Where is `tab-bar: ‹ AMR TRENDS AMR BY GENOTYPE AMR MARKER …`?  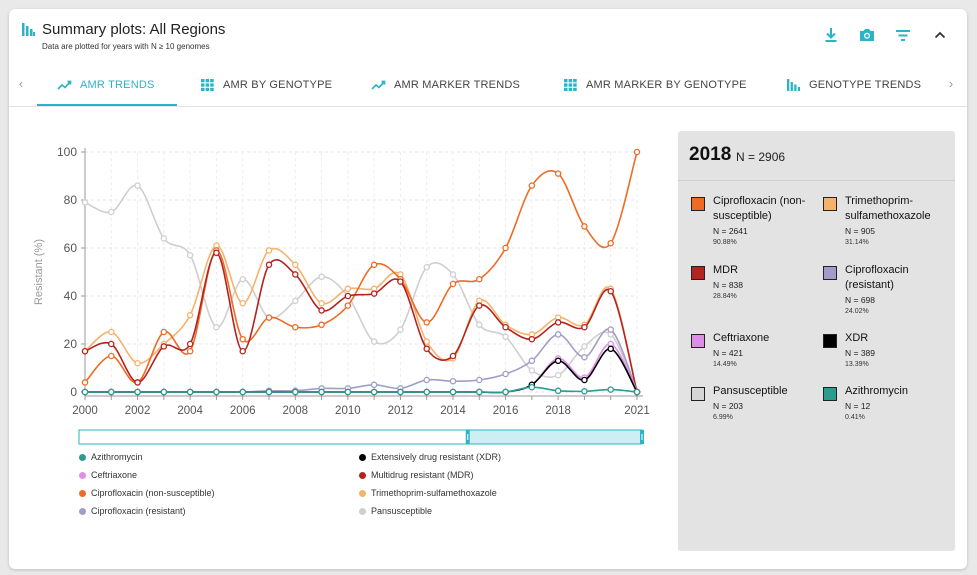 tab-bar: ‹ AMR TRENDS AMR BY GENOTYPE AMR MARKER … is located at coordinates (488, 85).